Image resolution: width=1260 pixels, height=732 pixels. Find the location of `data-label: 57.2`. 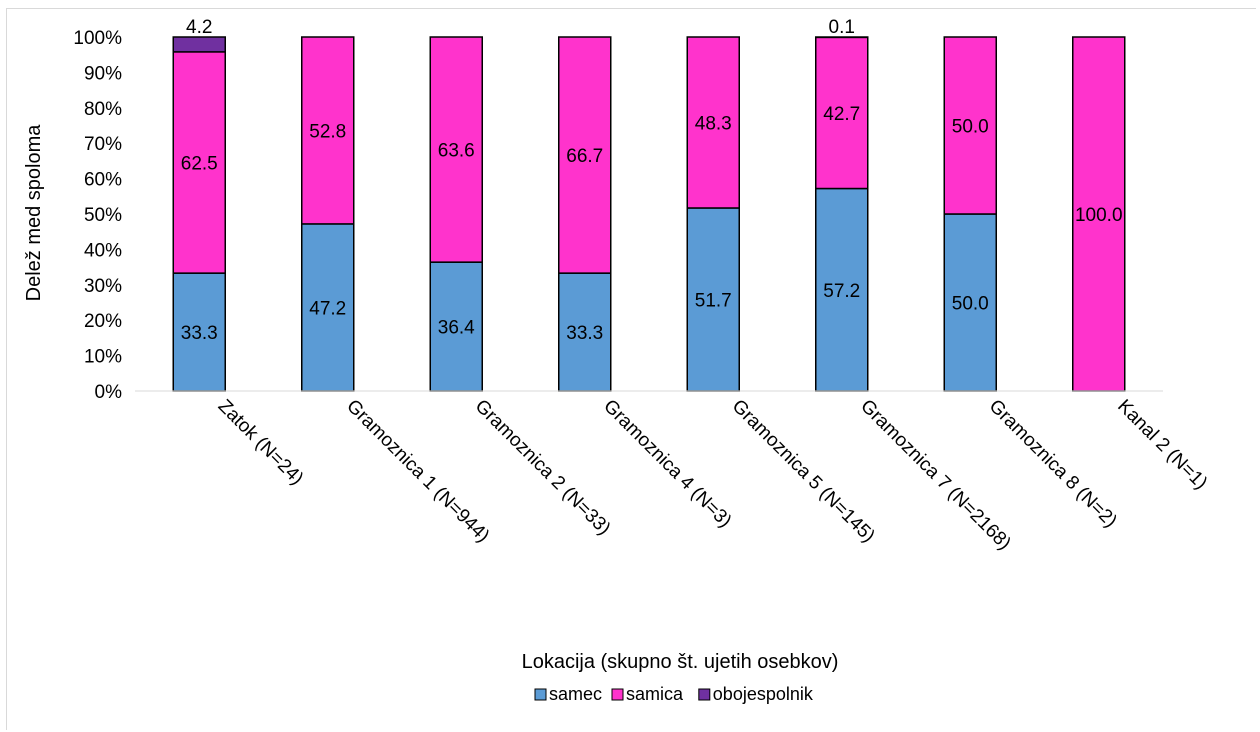

data-label: 57.2 is located at coordinates (841, 291).